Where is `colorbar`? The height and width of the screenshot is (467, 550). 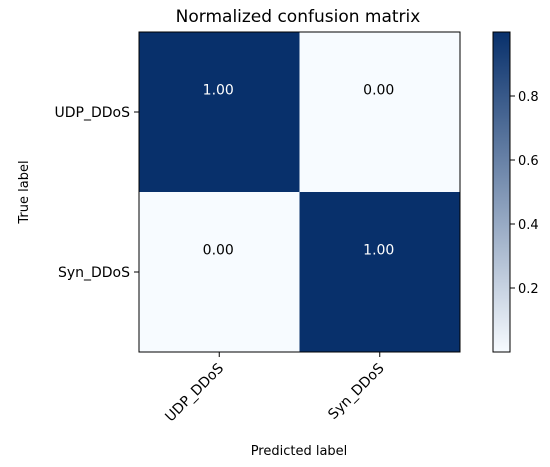 colorbar is located at coordinates (501, 192).